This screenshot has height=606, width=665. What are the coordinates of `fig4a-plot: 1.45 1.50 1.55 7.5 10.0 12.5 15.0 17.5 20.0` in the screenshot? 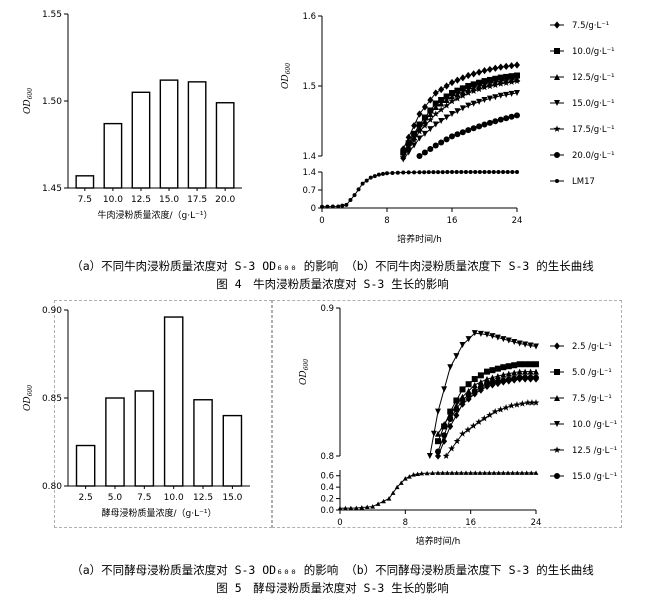 It's located at (142, 107).